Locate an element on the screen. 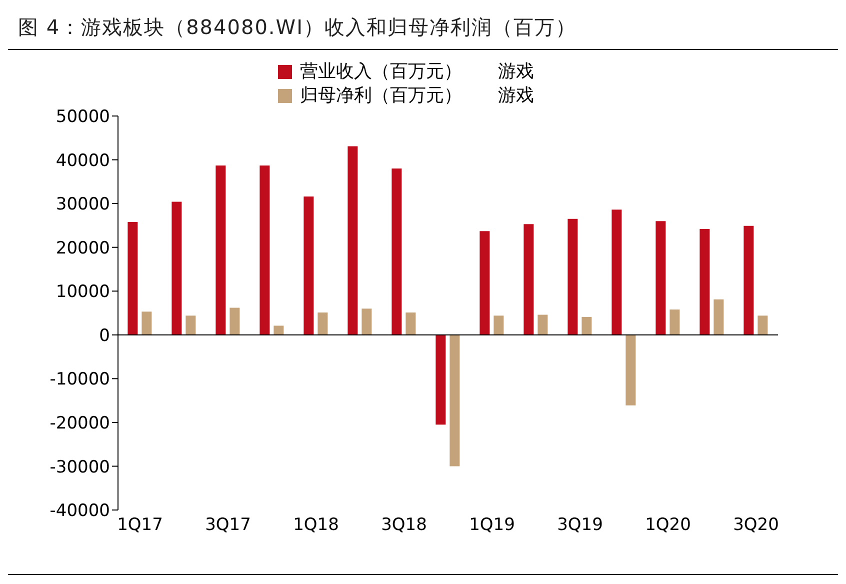 The width and height of the screenshot is (846, 584). y-tick-label: 10000 is located at coordinates (83, 292).